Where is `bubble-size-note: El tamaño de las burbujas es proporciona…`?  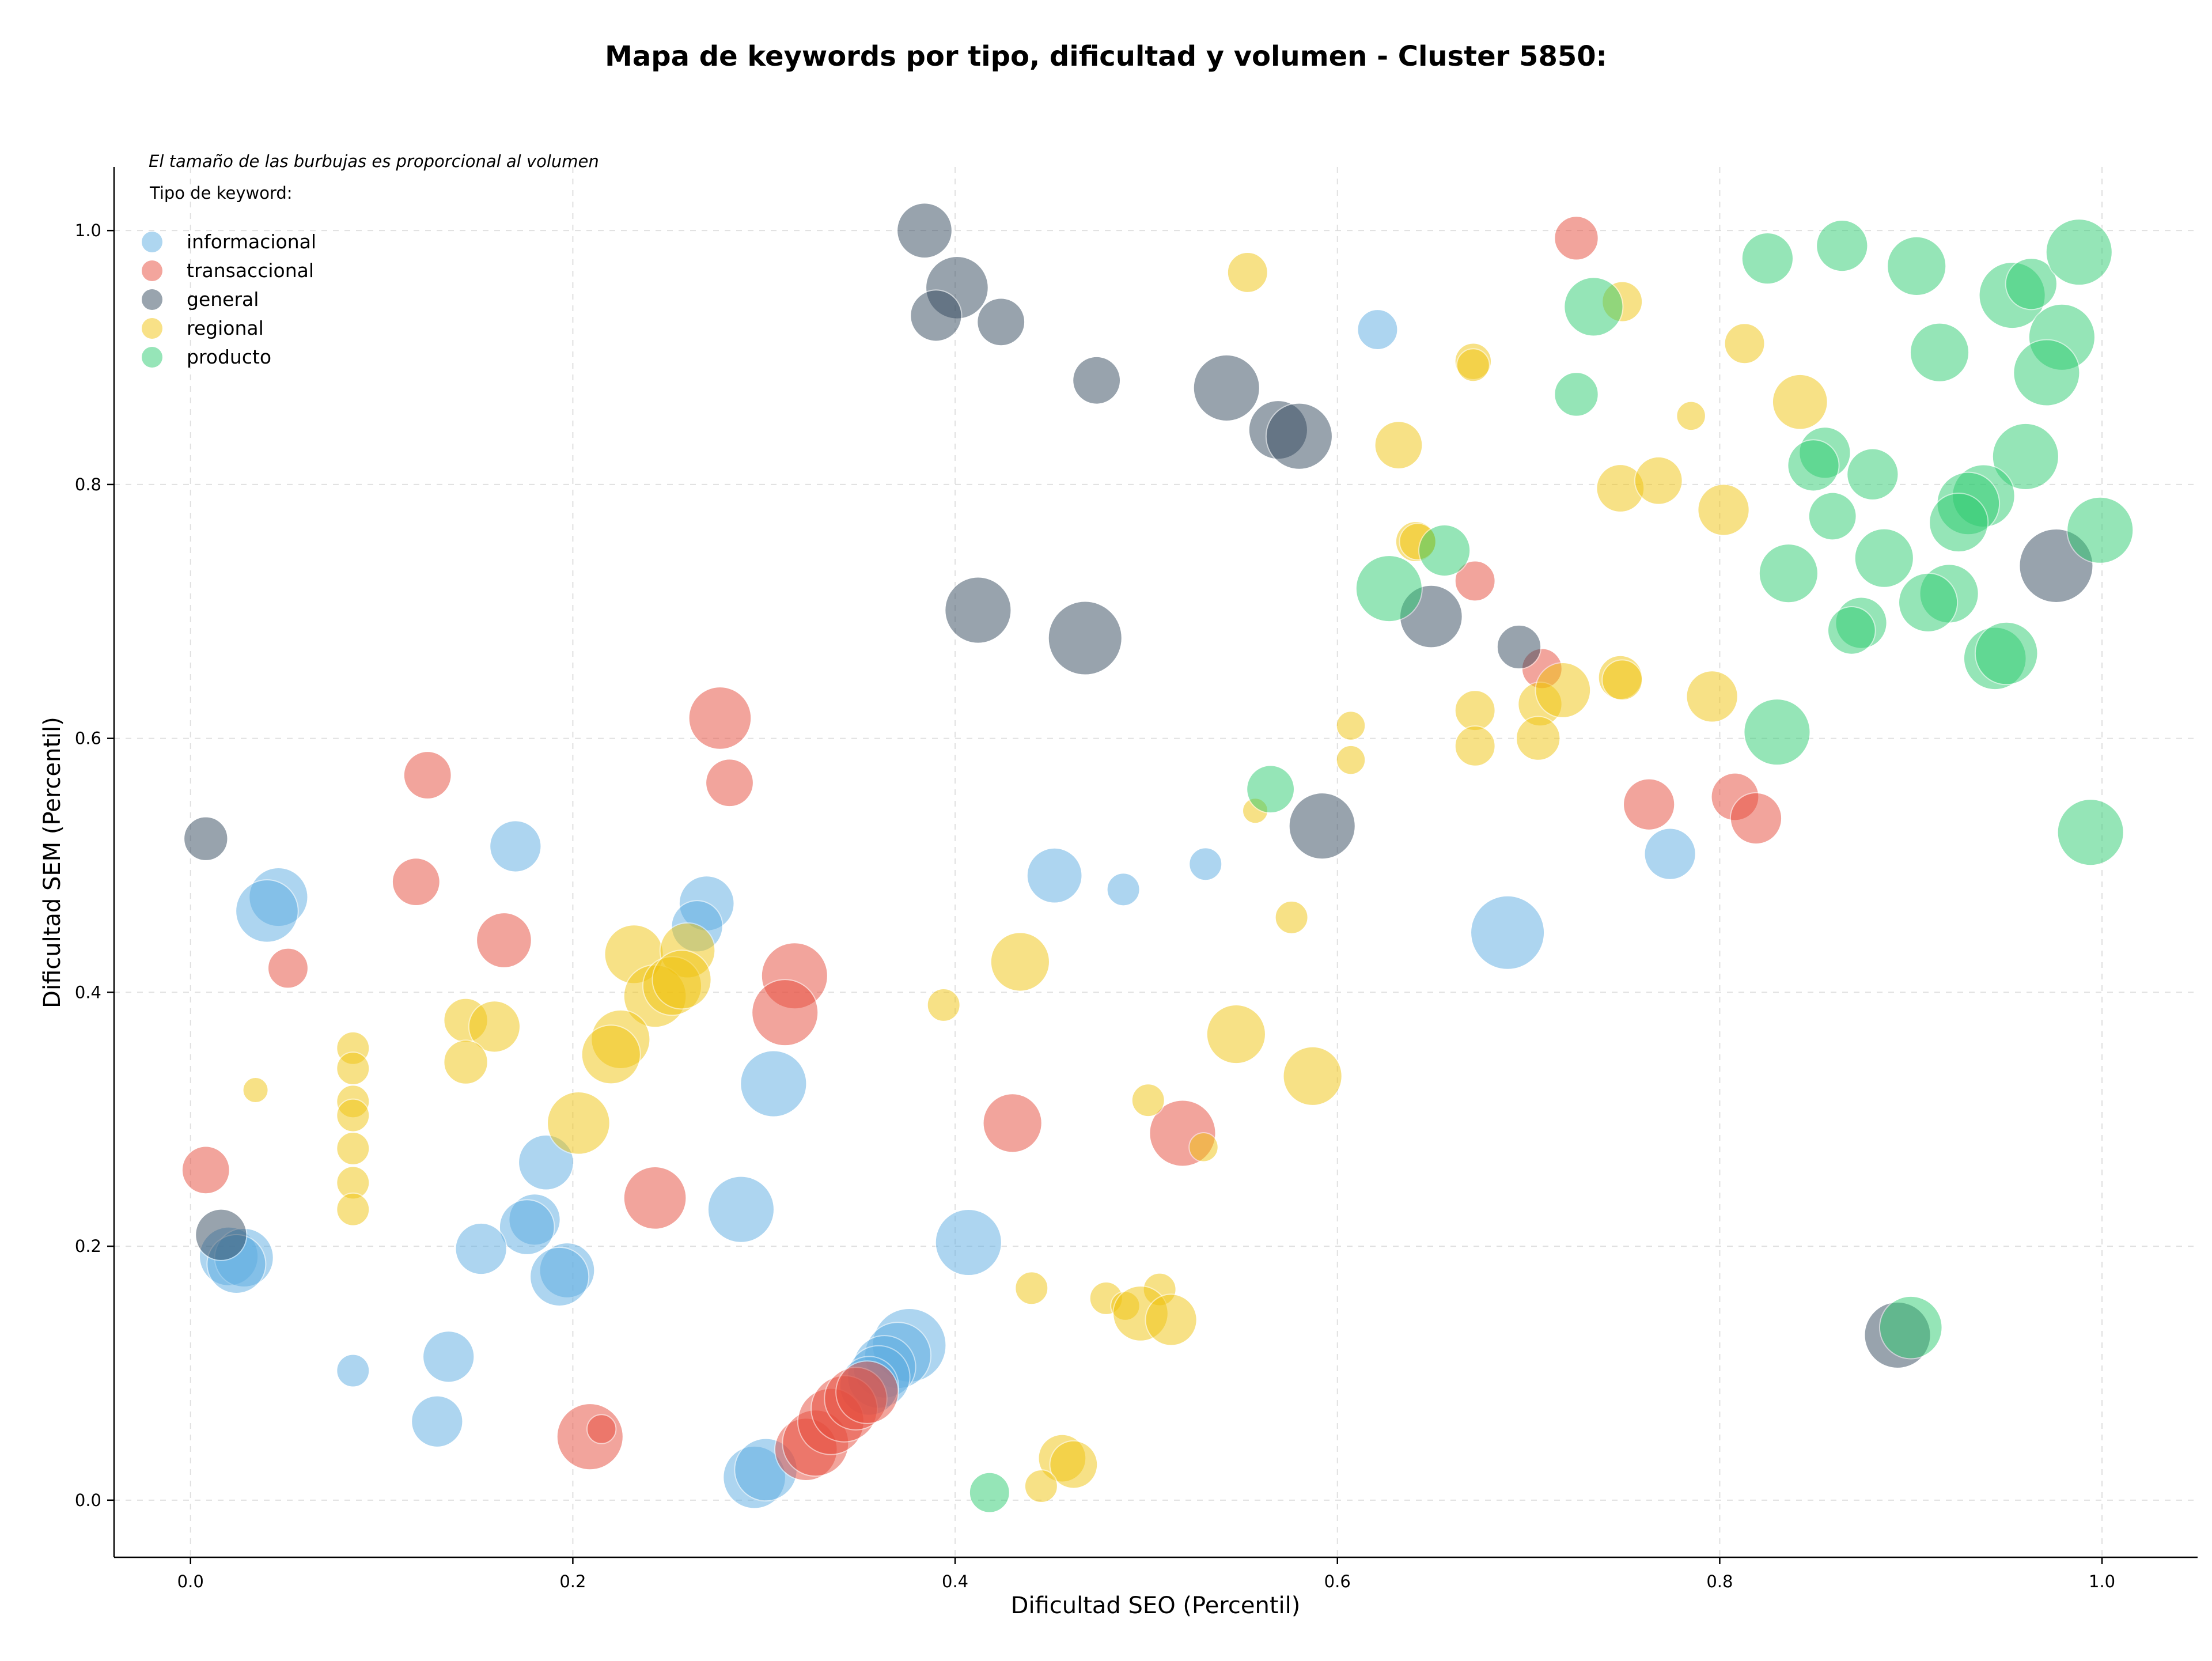 bubble-size-note: El tamaño de las burbujas es proporciona… is located at coordinates (374, 161).